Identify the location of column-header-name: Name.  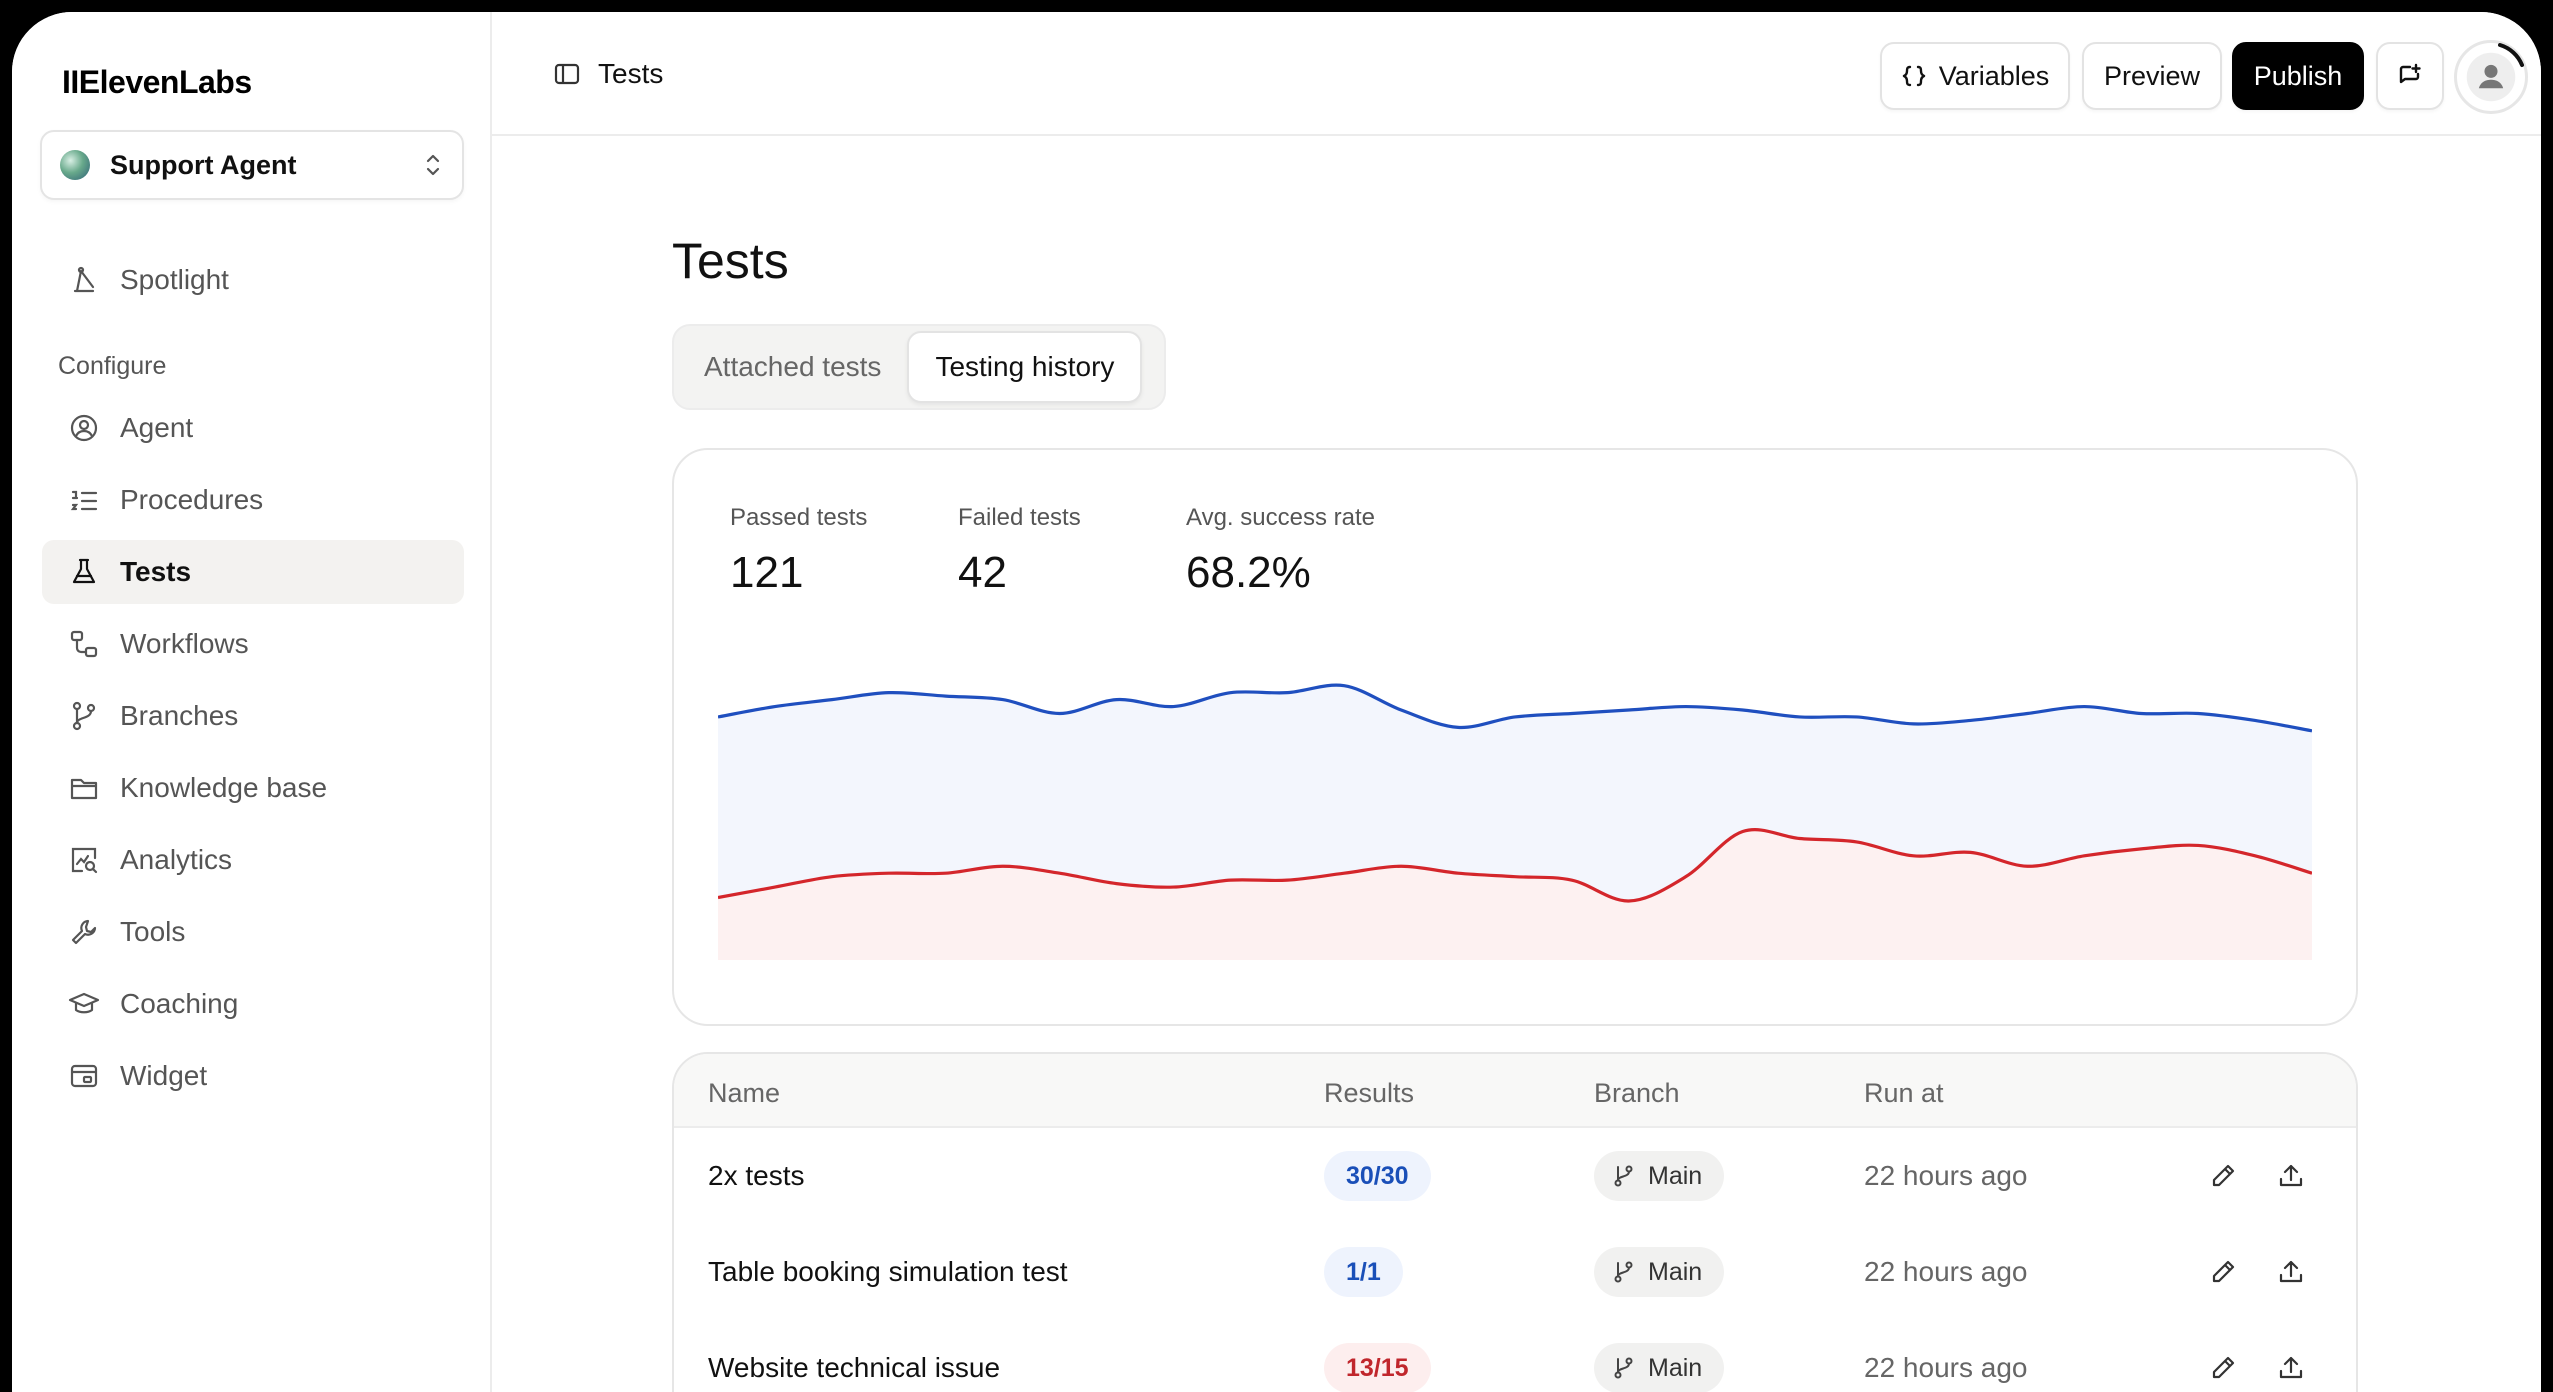
(744, 1093).